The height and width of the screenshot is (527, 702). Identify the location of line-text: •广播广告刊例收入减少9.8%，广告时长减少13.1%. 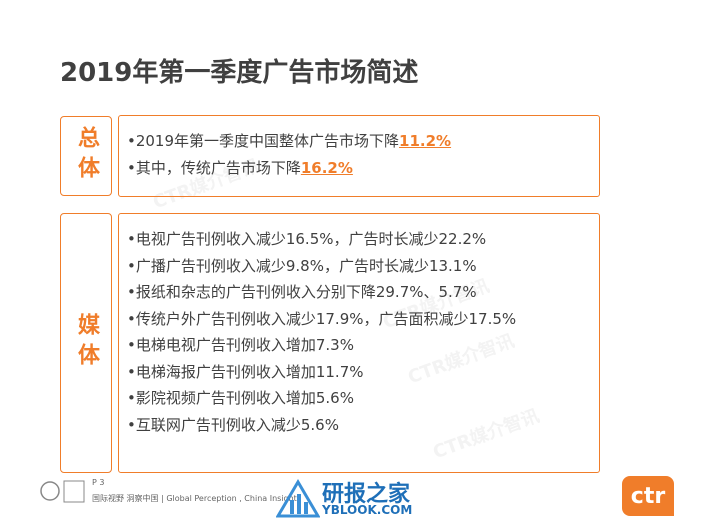
(302, 265).